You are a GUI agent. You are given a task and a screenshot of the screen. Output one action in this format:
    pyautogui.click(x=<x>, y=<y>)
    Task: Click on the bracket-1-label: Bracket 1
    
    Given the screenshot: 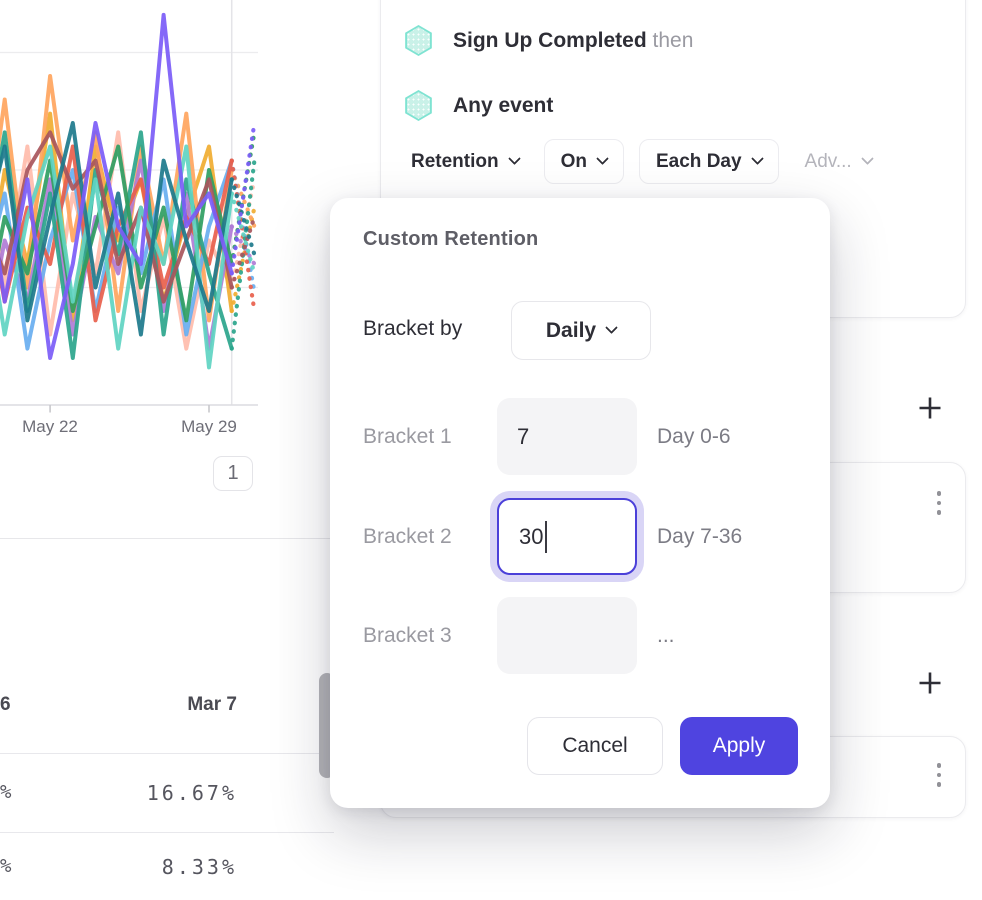 What is the action you would take?
    pyautogui.click(x=407, y=436)
    